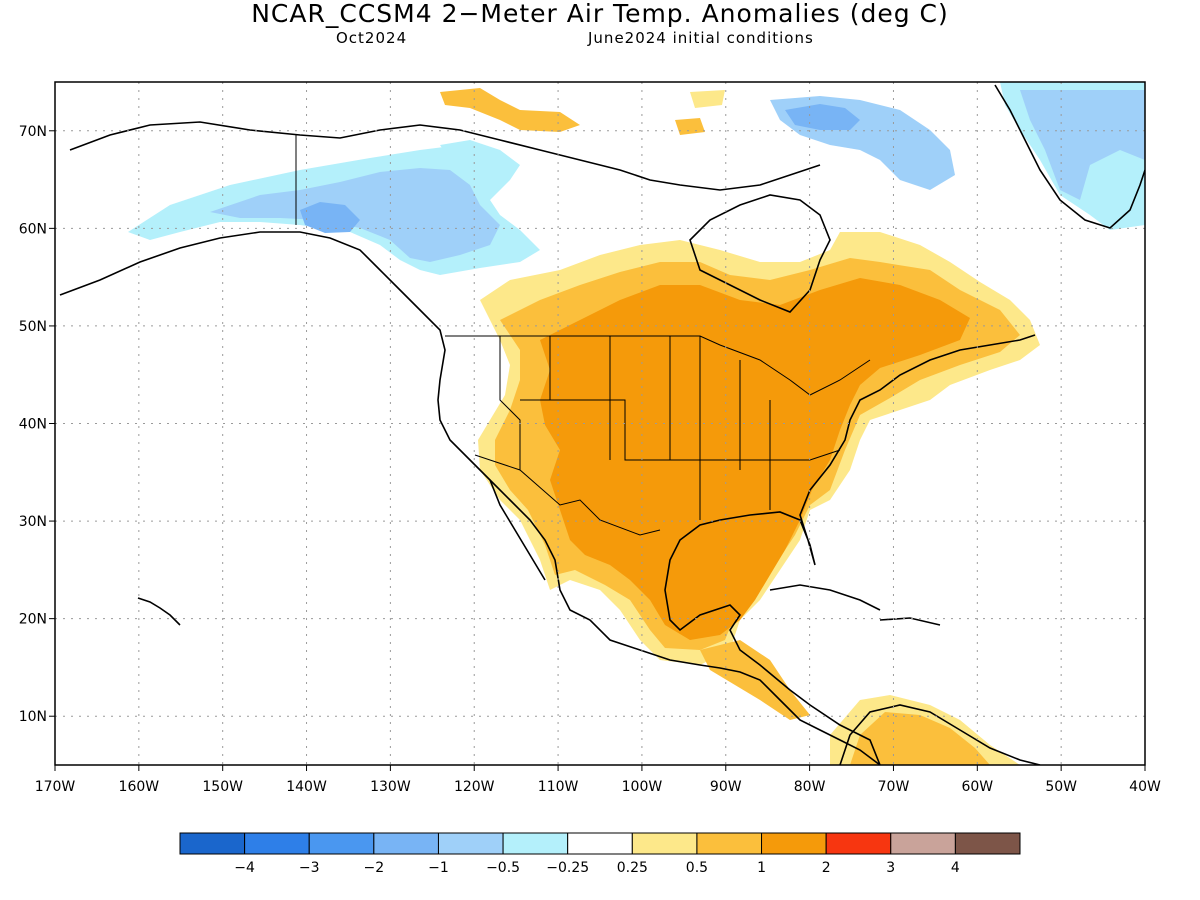  I want to click on colorbar, so click(600, 843).